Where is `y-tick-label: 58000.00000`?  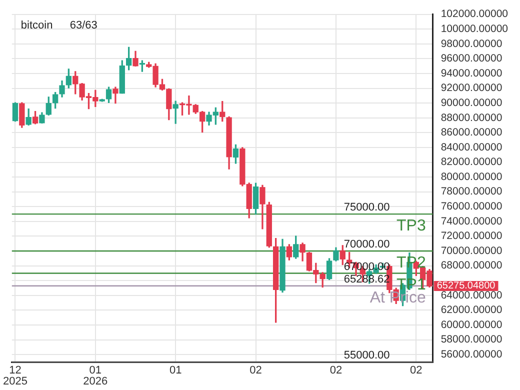 y-tick-label: 58000.00000 is located at coordinates (471, 340).